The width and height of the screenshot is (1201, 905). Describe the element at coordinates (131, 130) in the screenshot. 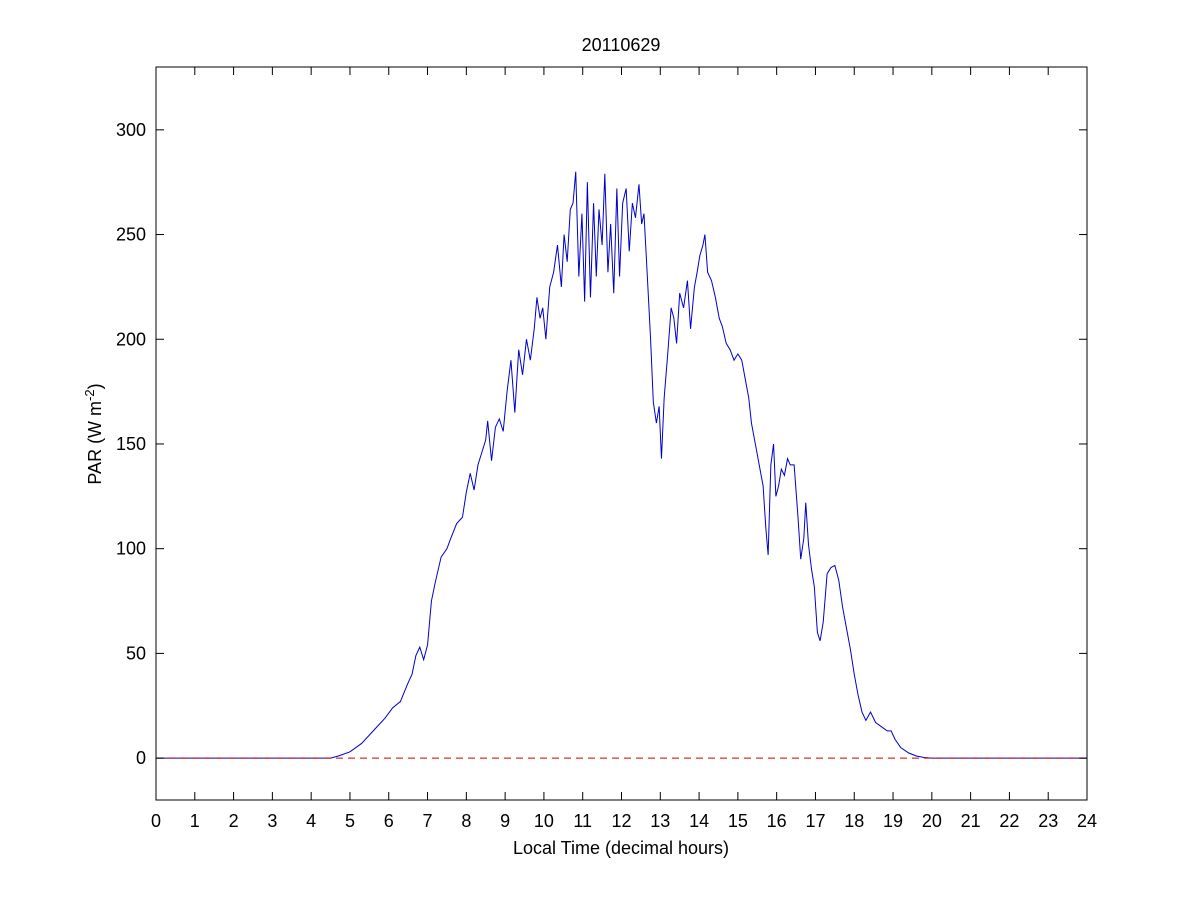

I see `y-tick-label: 300` at that location.